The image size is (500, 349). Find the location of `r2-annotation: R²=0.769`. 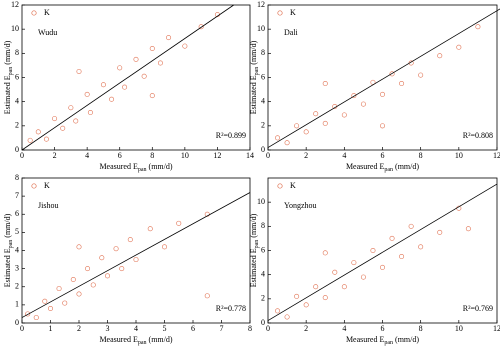

r2-annotation: R²=0.769 is located at coordinates (478, 308).